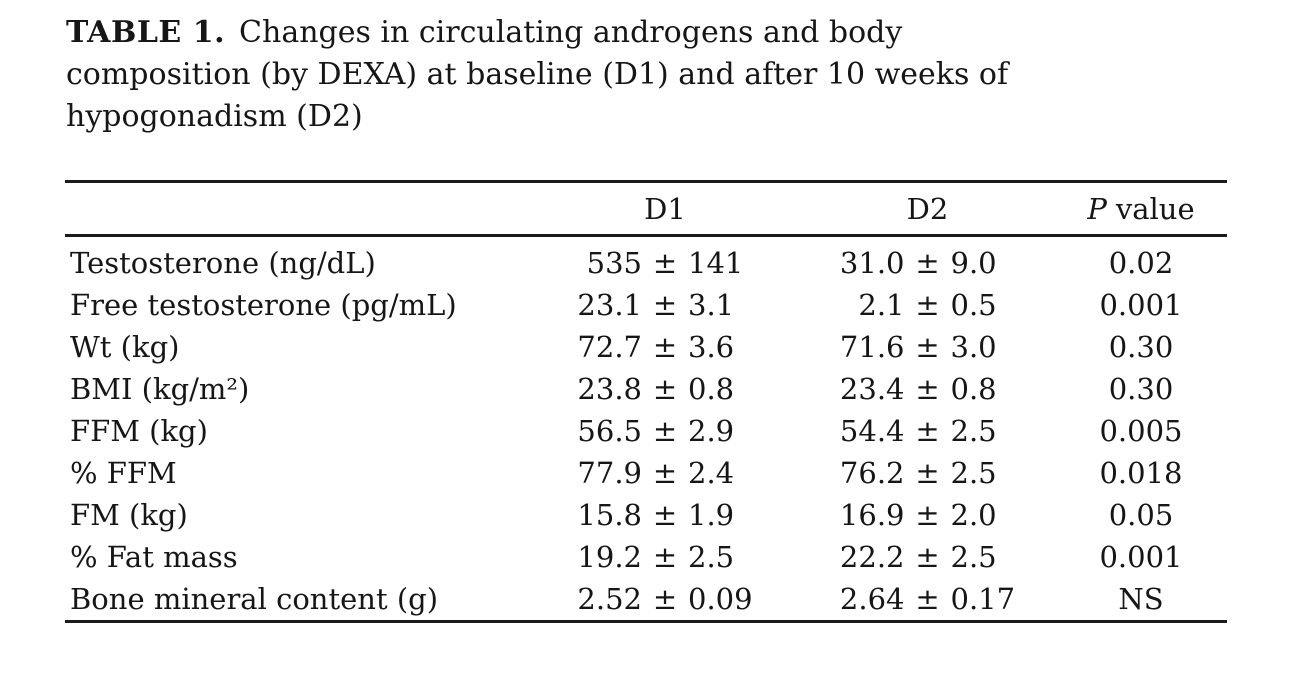 This screenshot has width=1300, height=688. Describe the element at coordinates (1155, 208) in the screenshot. I see `header-p-rest: value` at that location.